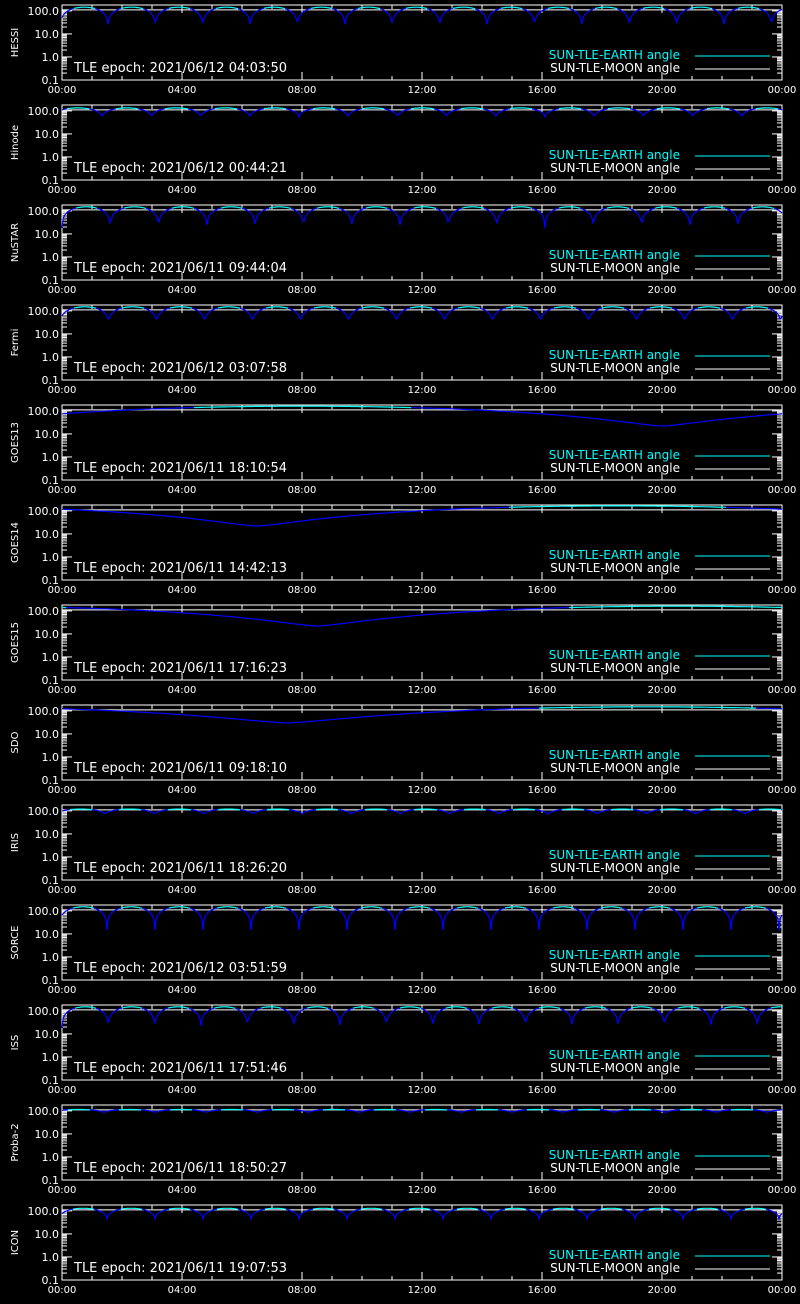 The image size is (800, 1304). Describe the element at coordinates (180, 968) in the screenshot. I see `tle-epoch-label: TLE epoch: 2021/06/12 03:51:59` at that location.